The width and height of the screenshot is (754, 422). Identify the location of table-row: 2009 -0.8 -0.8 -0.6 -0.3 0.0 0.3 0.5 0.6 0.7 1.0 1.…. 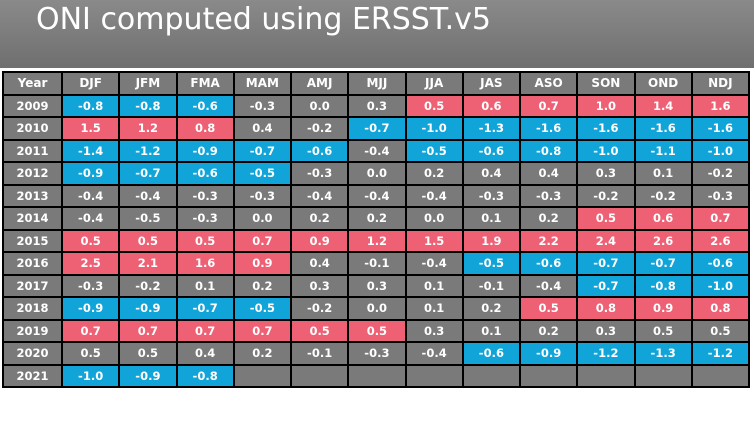
(376, 105).